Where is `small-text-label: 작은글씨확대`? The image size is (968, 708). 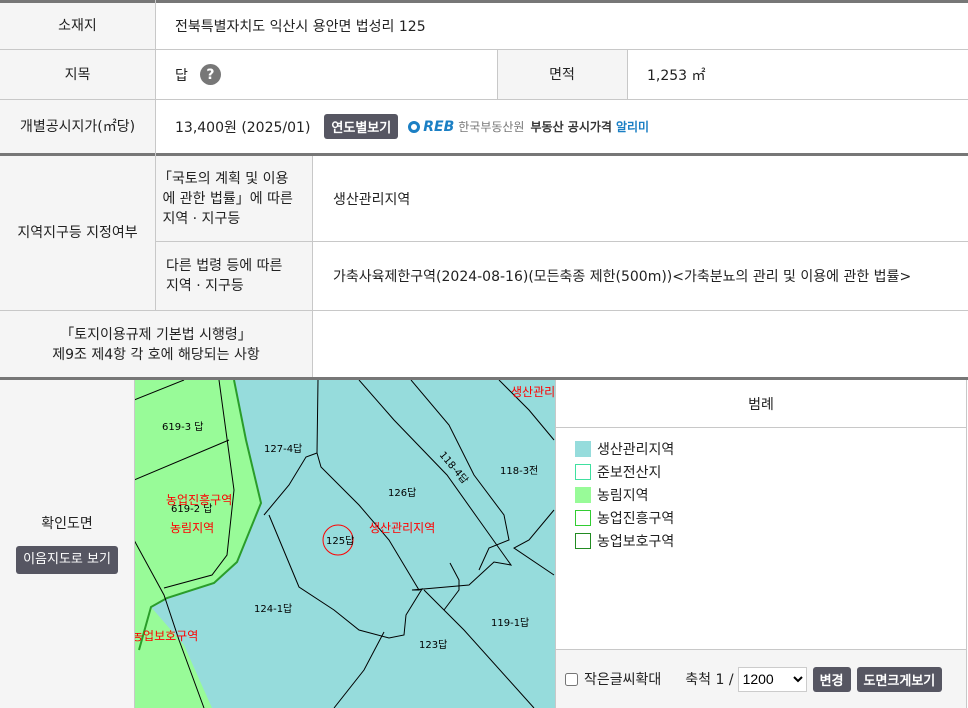 small-text-label: 작은글씨확대 is located at coordinates (623, 680).